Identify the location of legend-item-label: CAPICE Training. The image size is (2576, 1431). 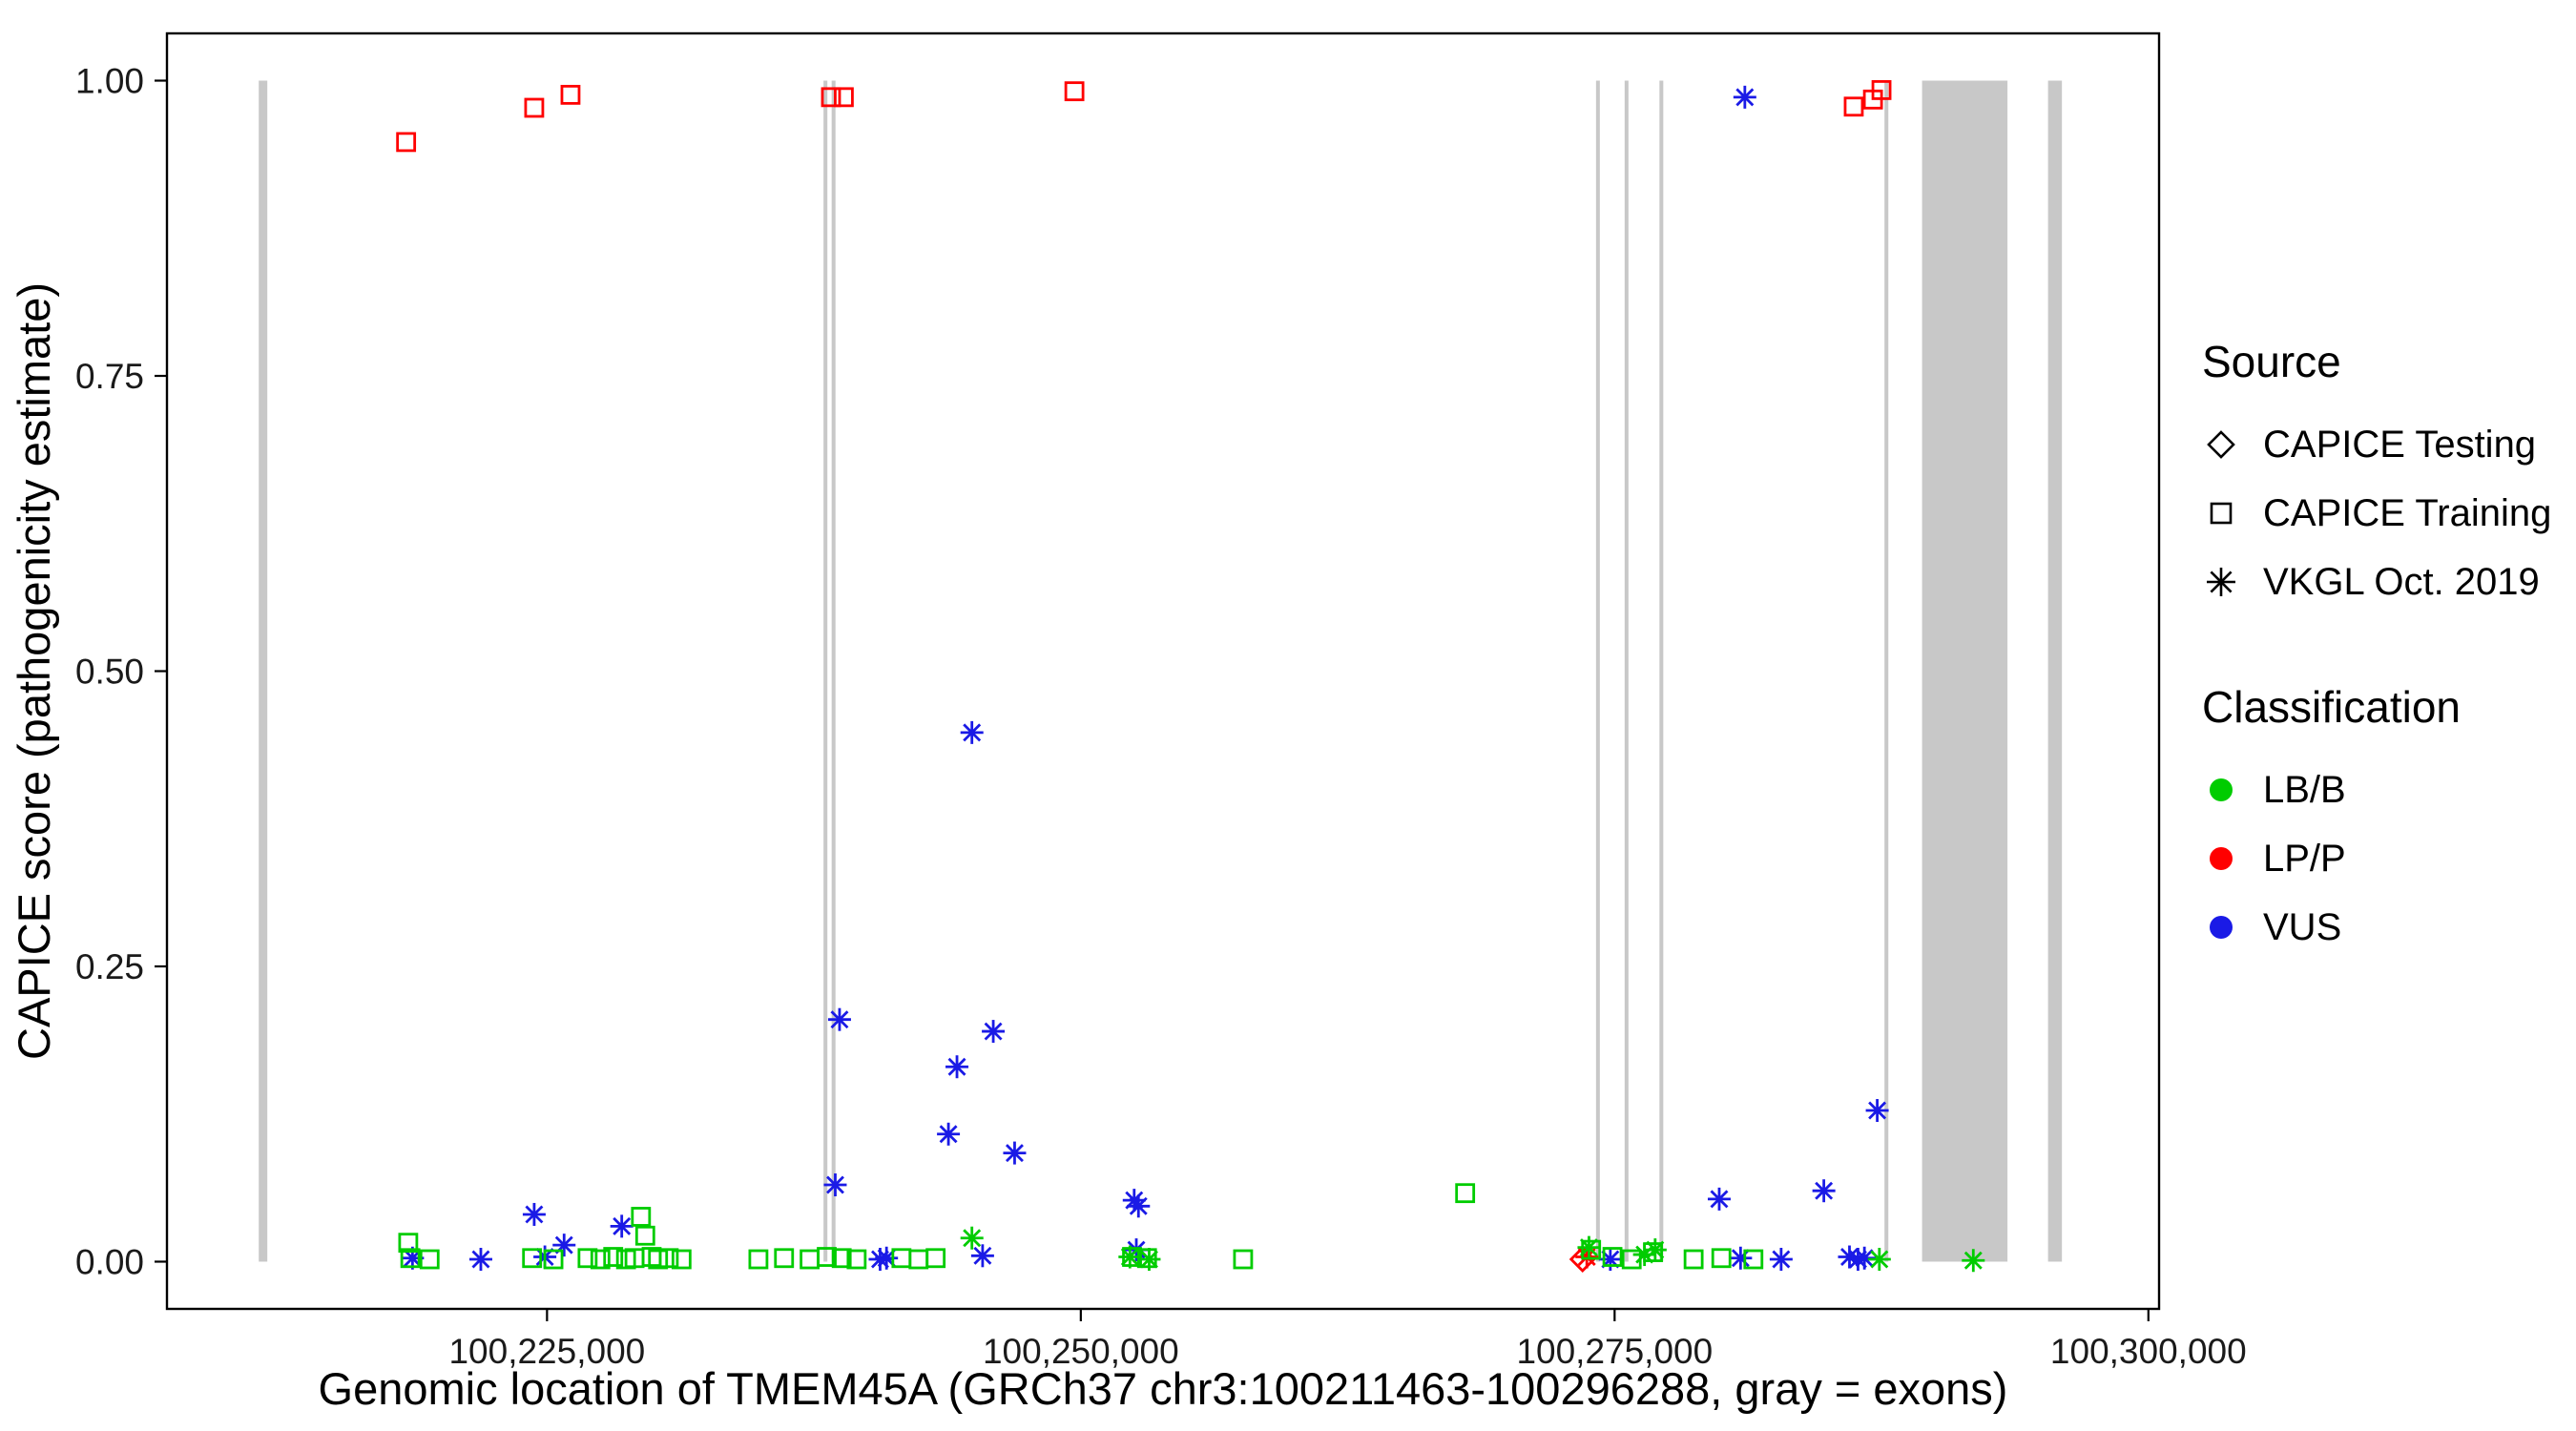
(2407, 513).